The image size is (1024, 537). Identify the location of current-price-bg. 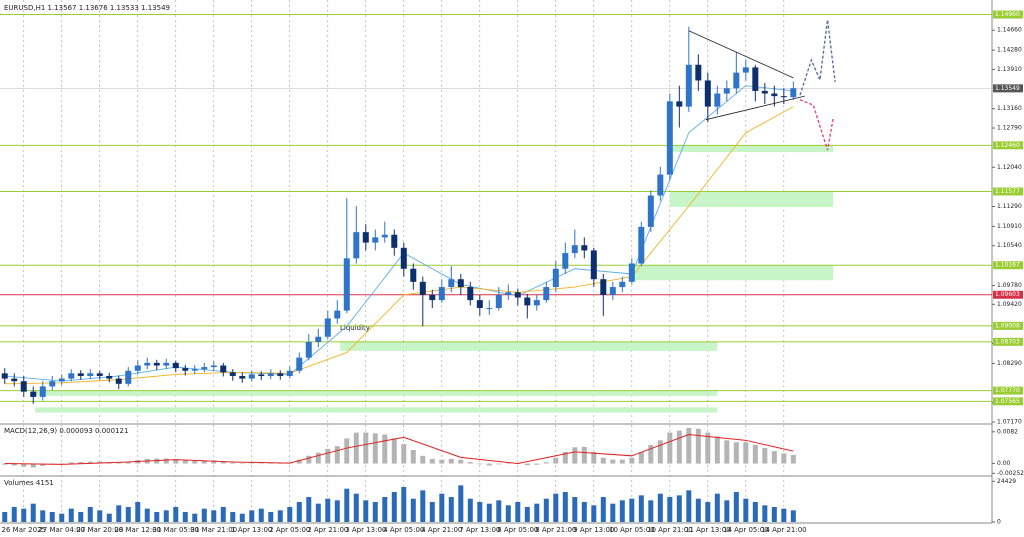
(1008, 88).